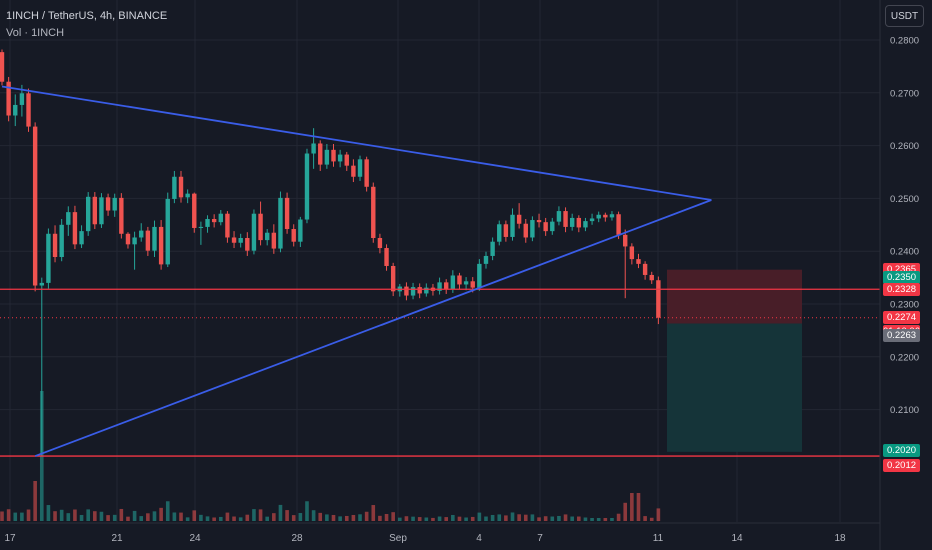 Image resolution: width=932 pixels, height=550 pixels. I want to click on short-position-tool, so click(734, 360).